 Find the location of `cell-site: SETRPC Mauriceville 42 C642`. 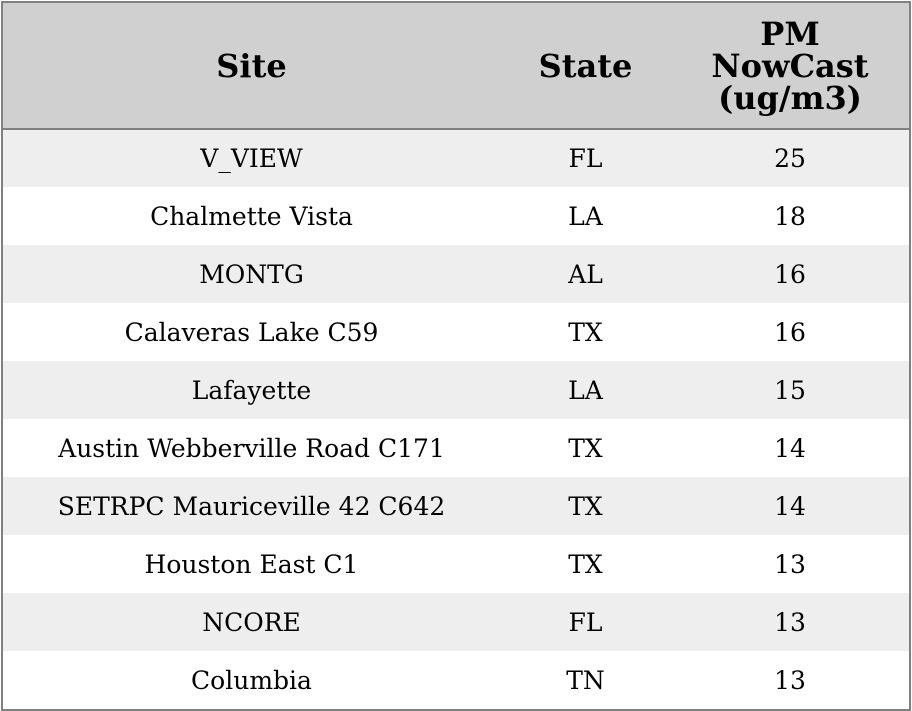

cell-site: SETRPC Mauriceville 42 C642 is located at coordinates (251, 506).